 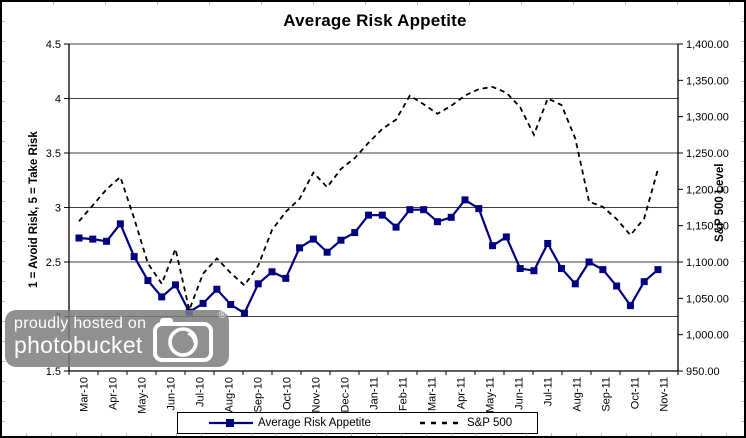 I want to click on watermark-tagline: proudly hosted on, so click(x=80, y=323).